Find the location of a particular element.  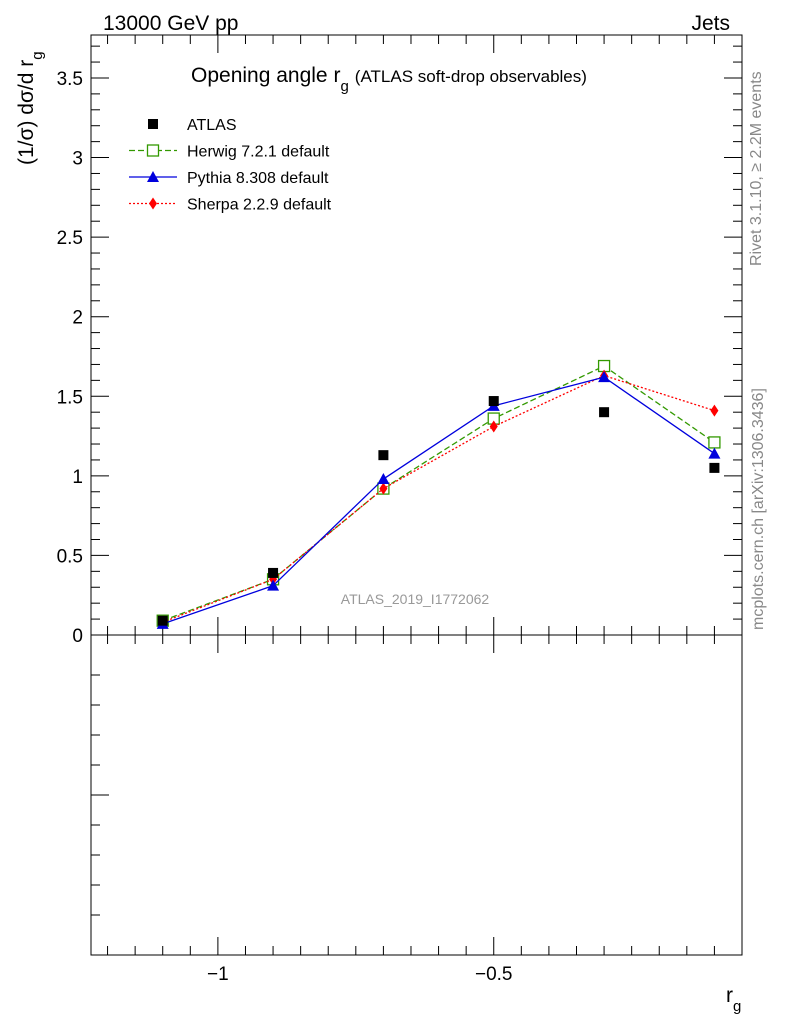

energy-label: 13000 GeV pp is located at coordinates (170, 23).